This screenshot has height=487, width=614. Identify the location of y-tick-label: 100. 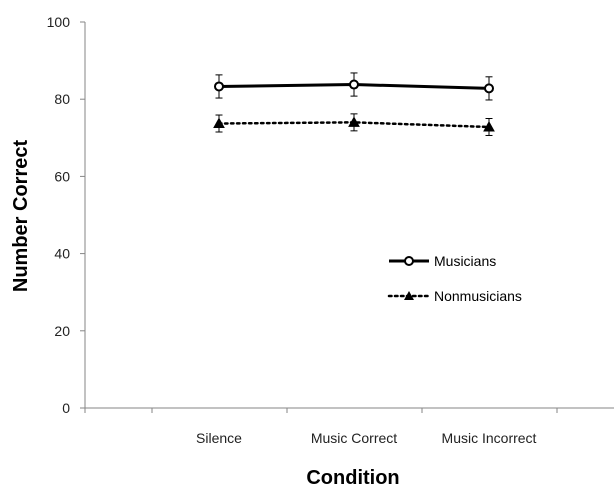
(59, 22).